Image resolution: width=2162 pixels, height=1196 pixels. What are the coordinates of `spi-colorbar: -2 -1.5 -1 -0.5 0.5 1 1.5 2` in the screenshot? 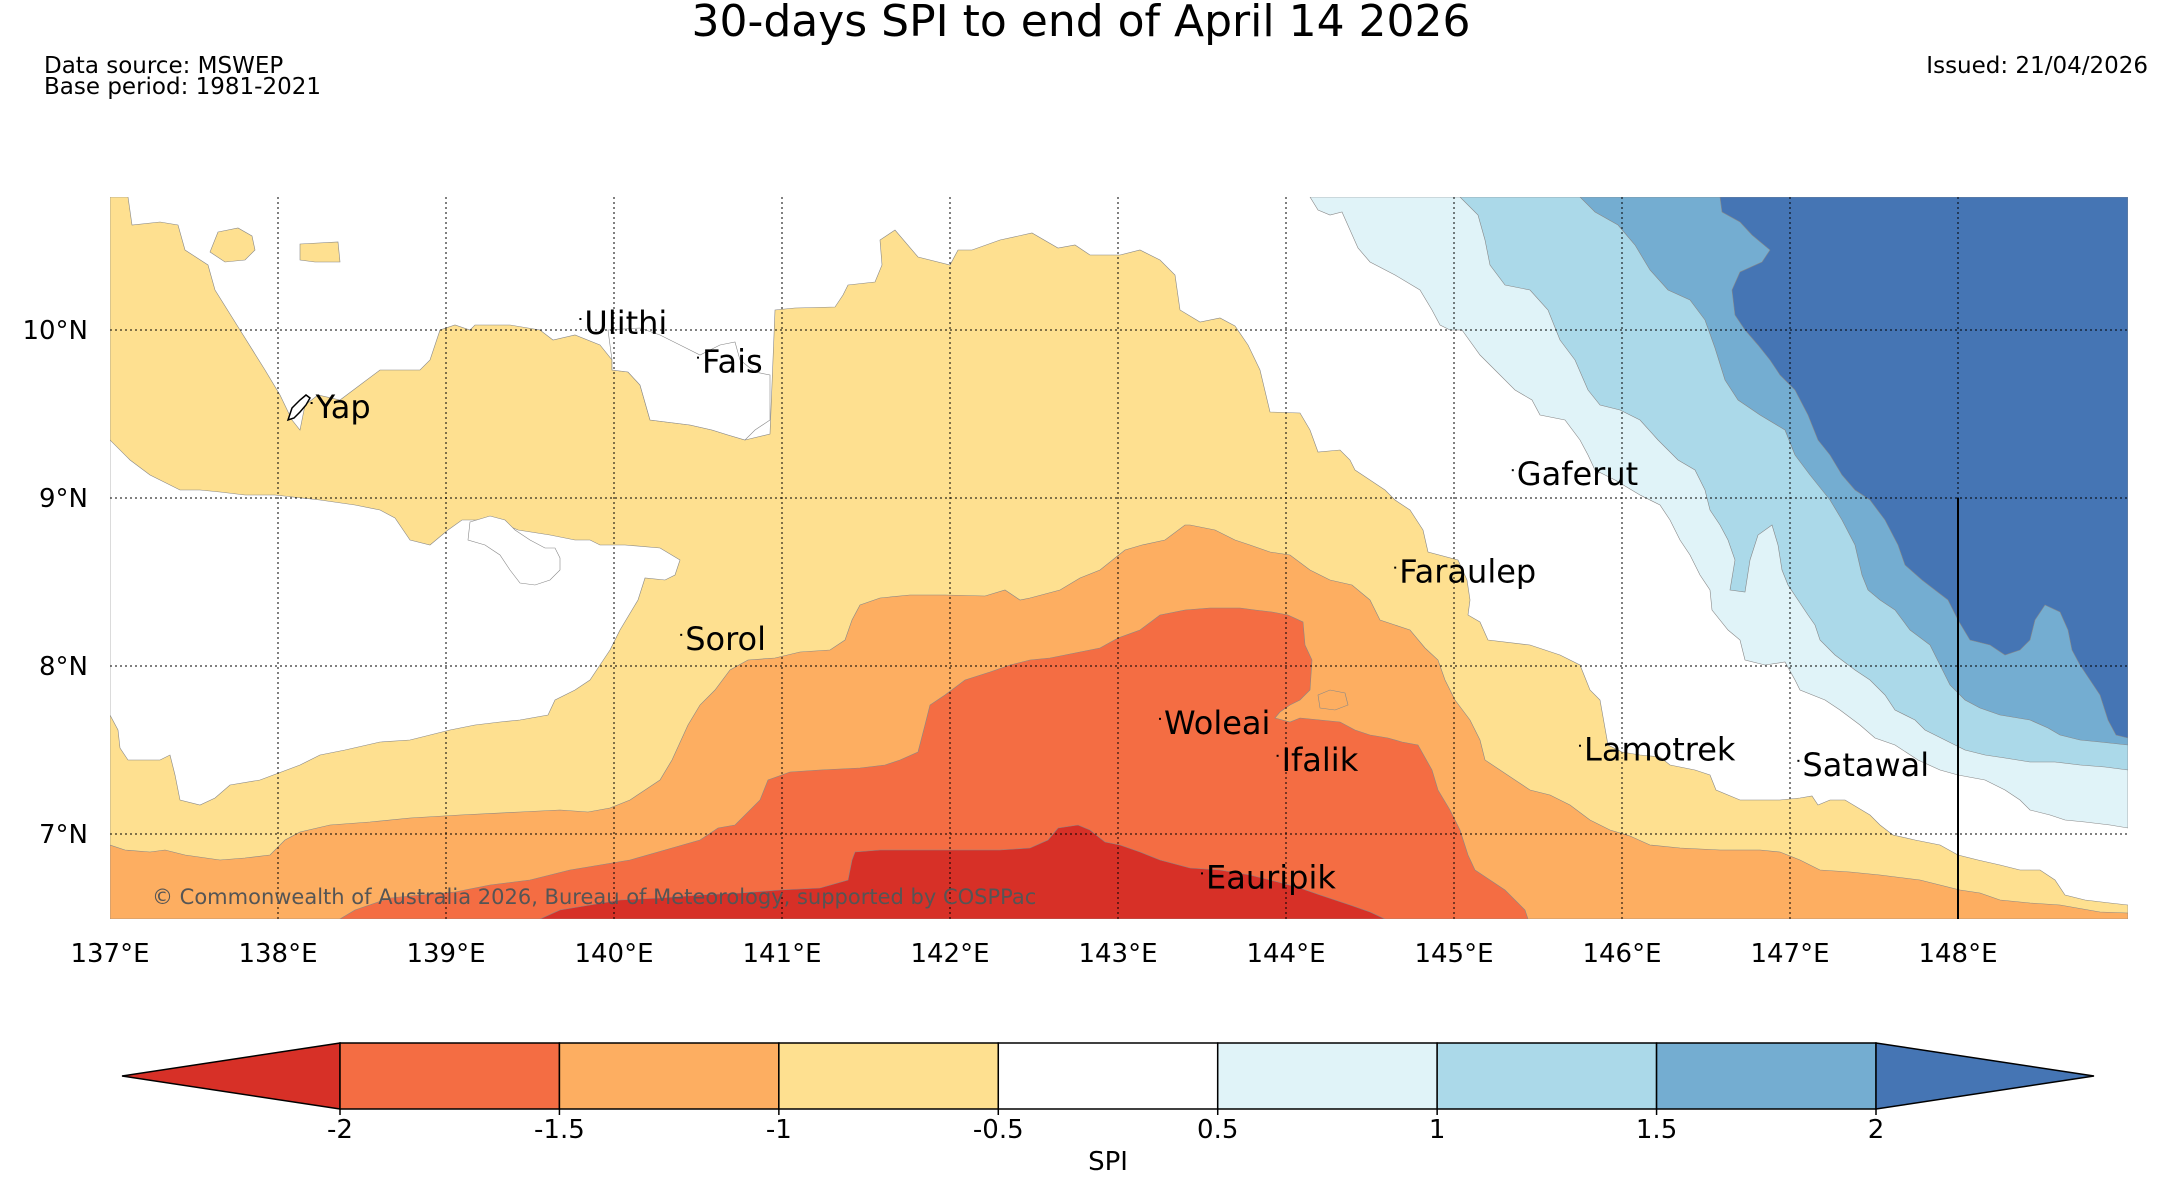 It's located at (1108, 1093).